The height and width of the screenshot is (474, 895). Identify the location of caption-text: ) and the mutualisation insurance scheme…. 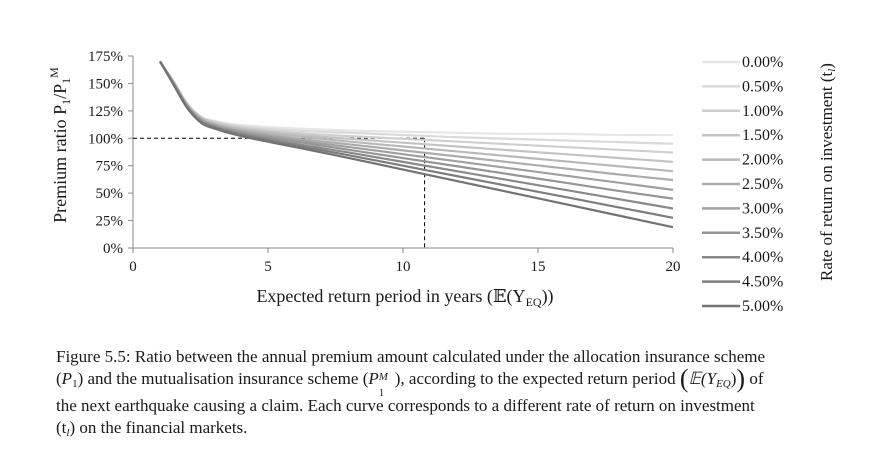
(223, 378).